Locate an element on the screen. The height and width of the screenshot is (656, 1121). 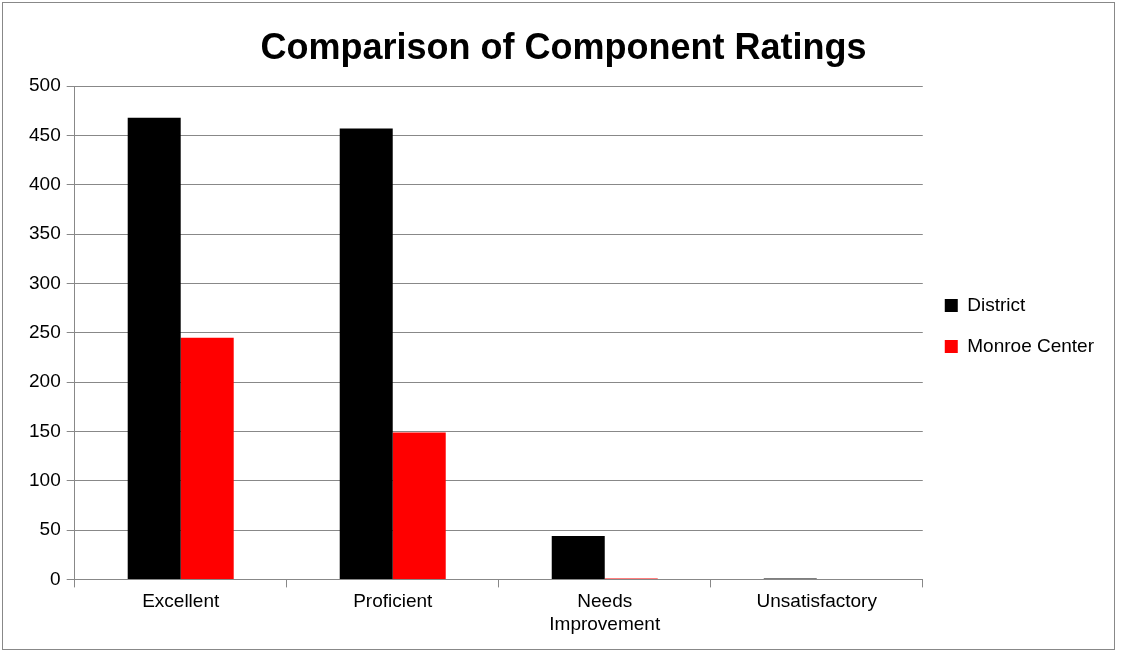
y-tick-label: 100 is located at coordinates (45, 479).